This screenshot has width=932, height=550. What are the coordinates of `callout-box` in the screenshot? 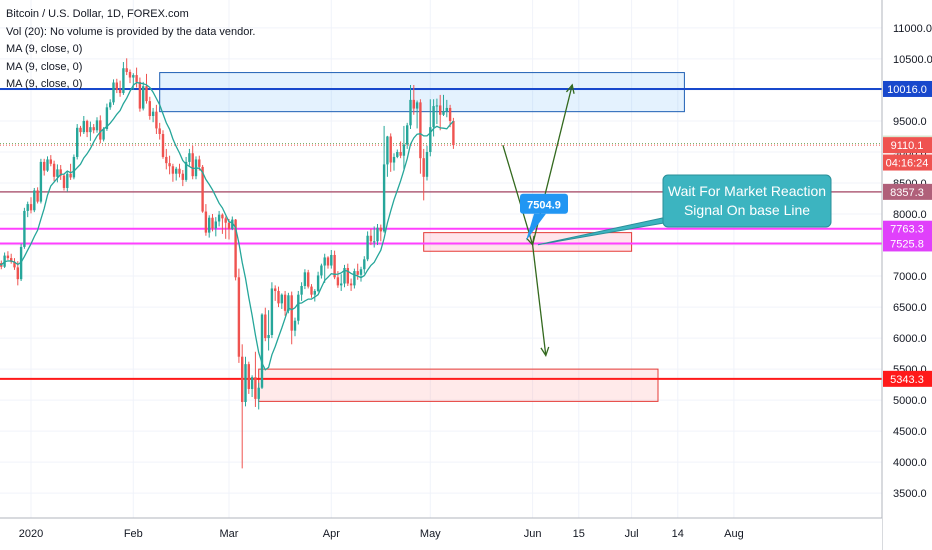 It's located at (544, 203).